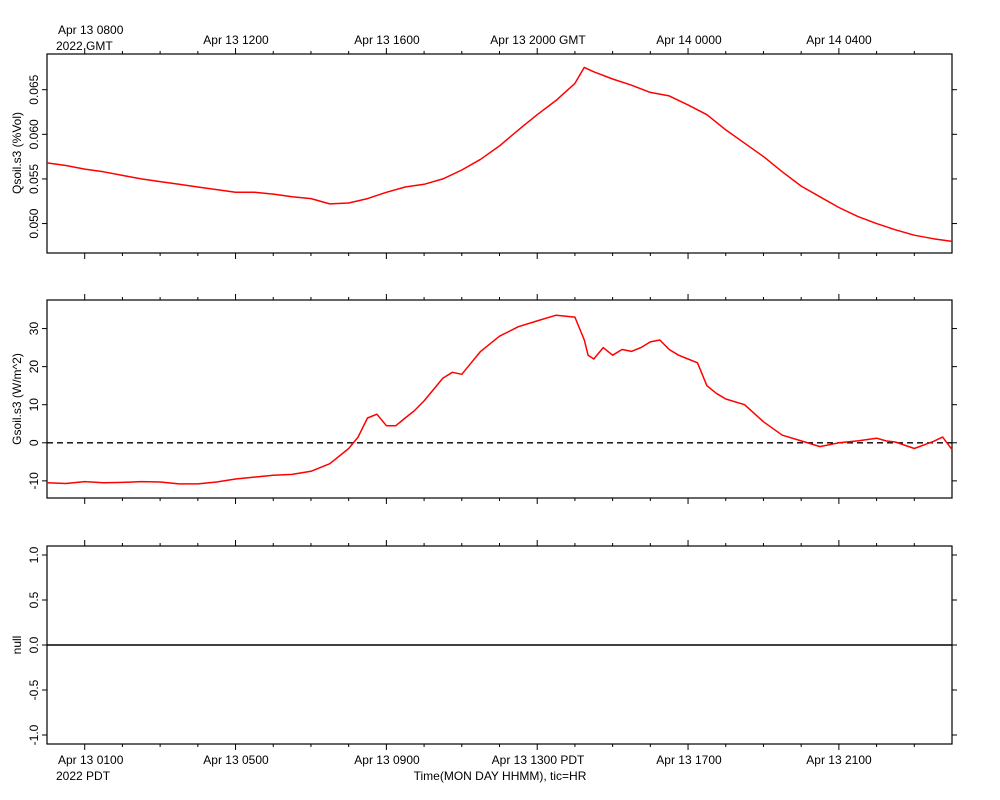  What do you see at coordinates (17, 153) in the screenshot?
I see `y-axis-title: Qsoil.s3 (%Vol)` at bounding box center [17, 153].